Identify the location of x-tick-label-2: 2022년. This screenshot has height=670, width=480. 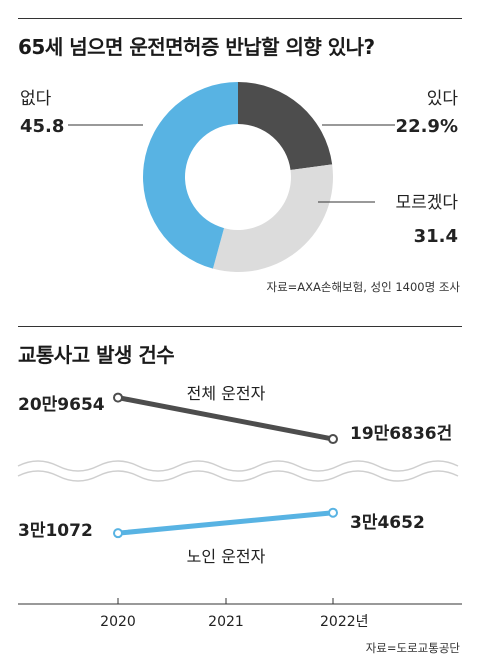
(344, 622).